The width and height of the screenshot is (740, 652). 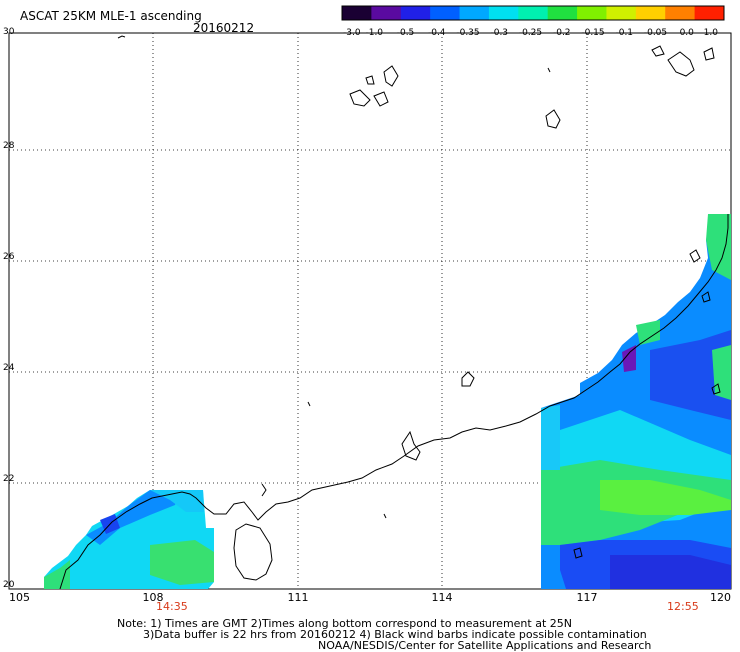 I want to click on lat-label: 22, so click(x=8, y=479).